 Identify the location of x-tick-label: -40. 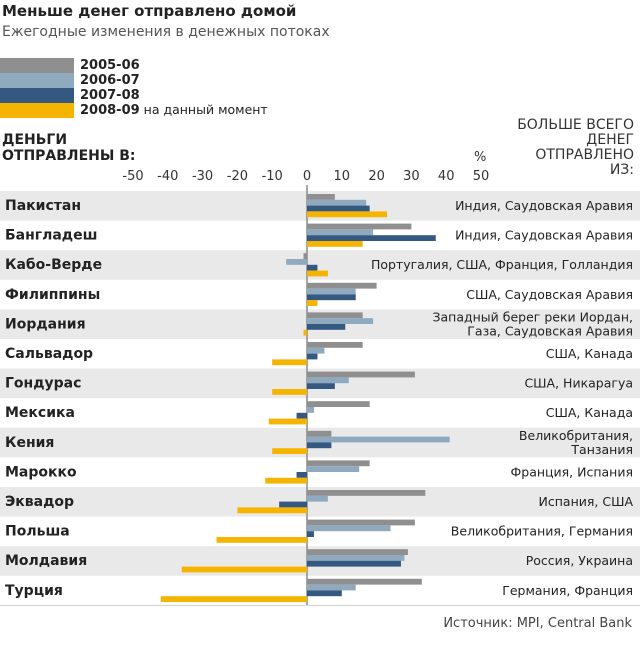
(167, 176).